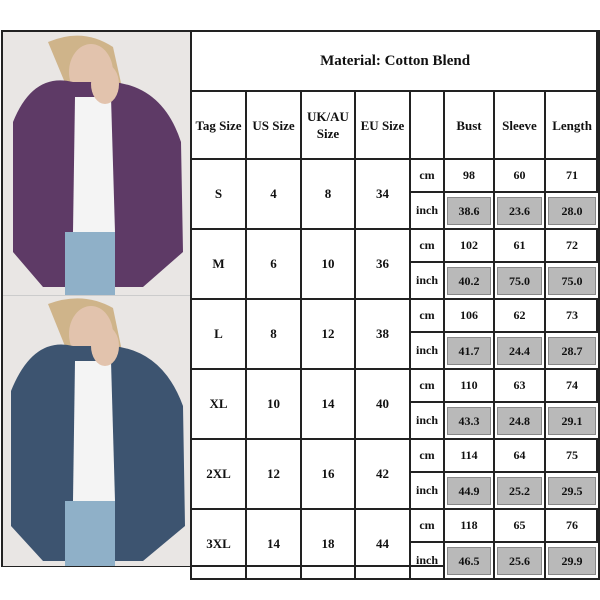 The image size is (600, 600). I want to click on table-row: inch 41.7 24.4 28.7, so click(395, 350).